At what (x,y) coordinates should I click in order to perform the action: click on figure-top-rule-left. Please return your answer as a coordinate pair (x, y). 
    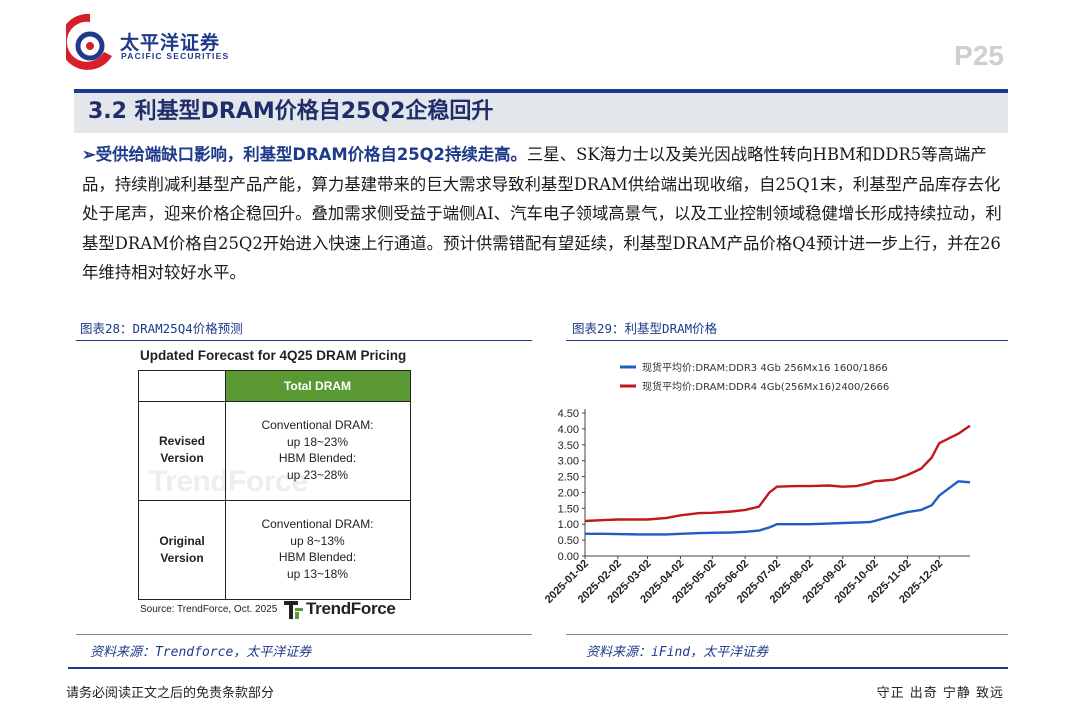
    Looking at the image, I should click on (304, 340).